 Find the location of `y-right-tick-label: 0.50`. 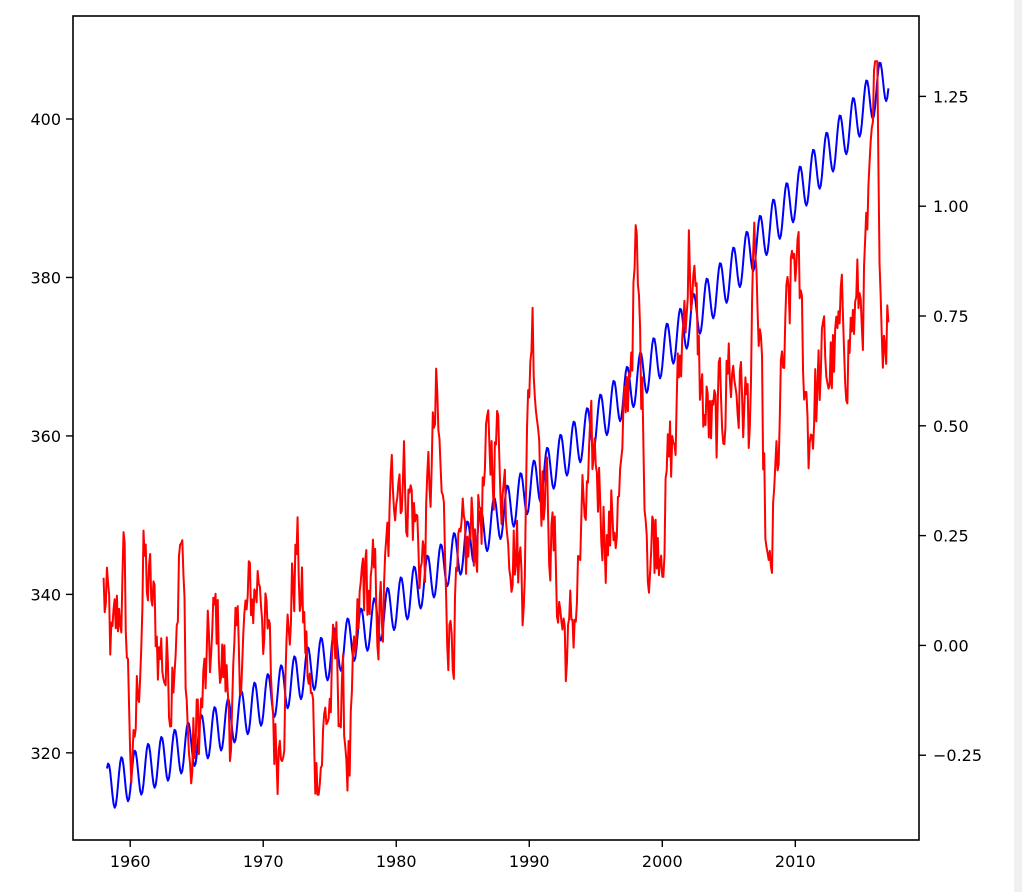

y-right-tick-label: 0.50 is located at coordinates (951, 426).